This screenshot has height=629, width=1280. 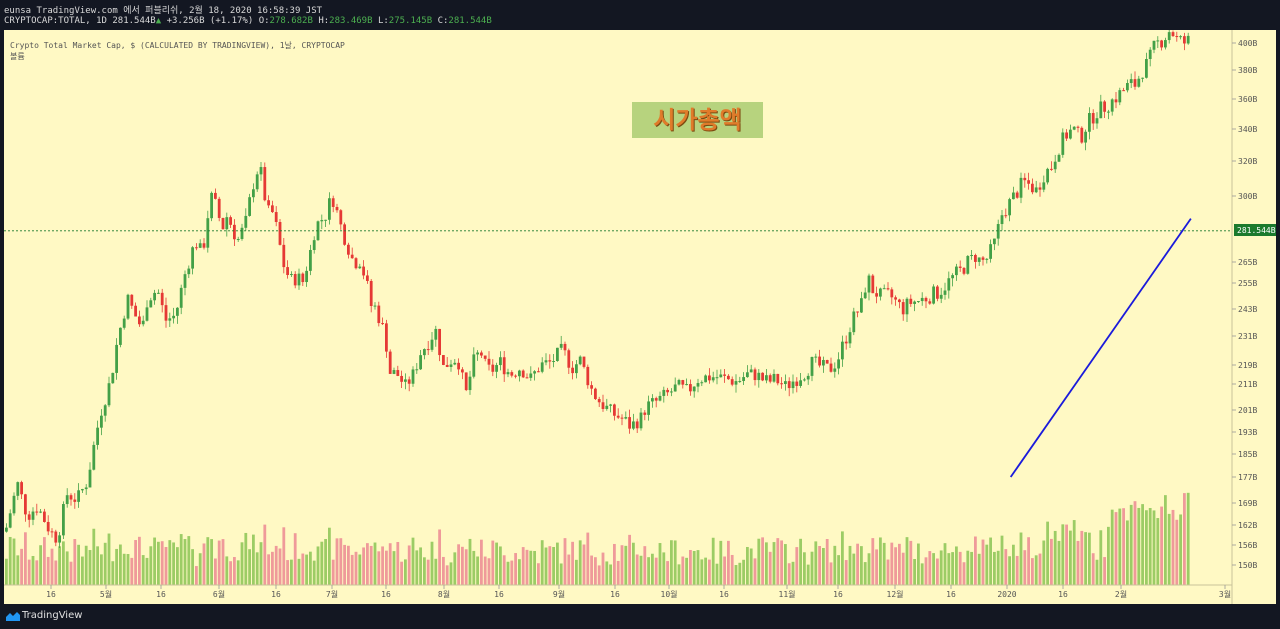 What do you see at coordinates (332, 594) in the screenshot?
I see `time-tick-label: 7월` at bounding box center [332, 594].